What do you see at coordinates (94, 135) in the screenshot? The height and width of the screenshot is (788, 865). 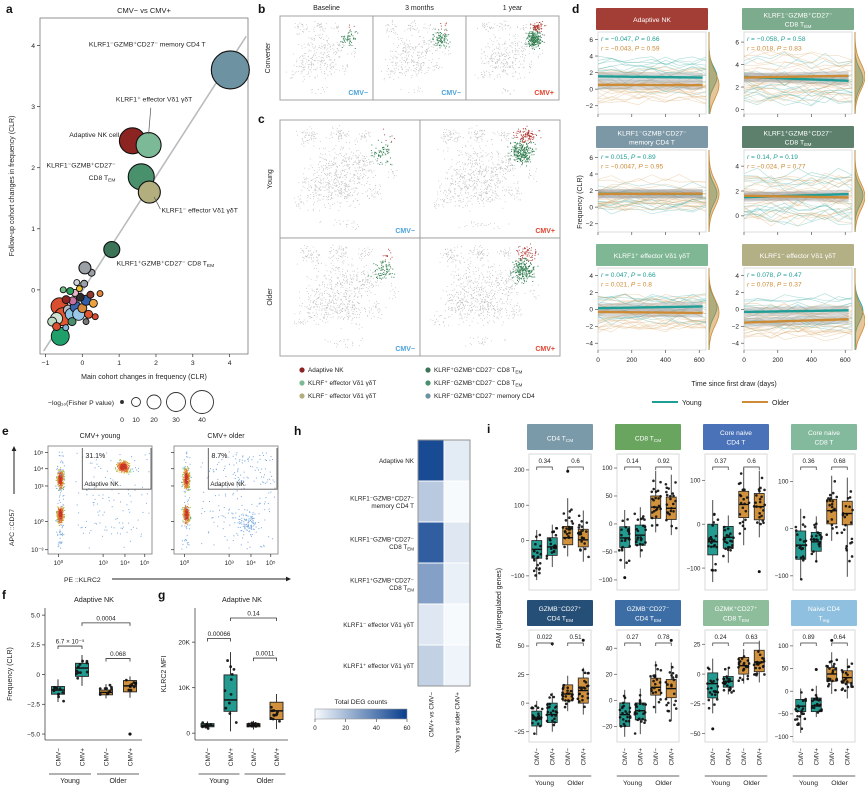 I see `svg-text: Adaptive NK cell` at bounding box center [94, 135].